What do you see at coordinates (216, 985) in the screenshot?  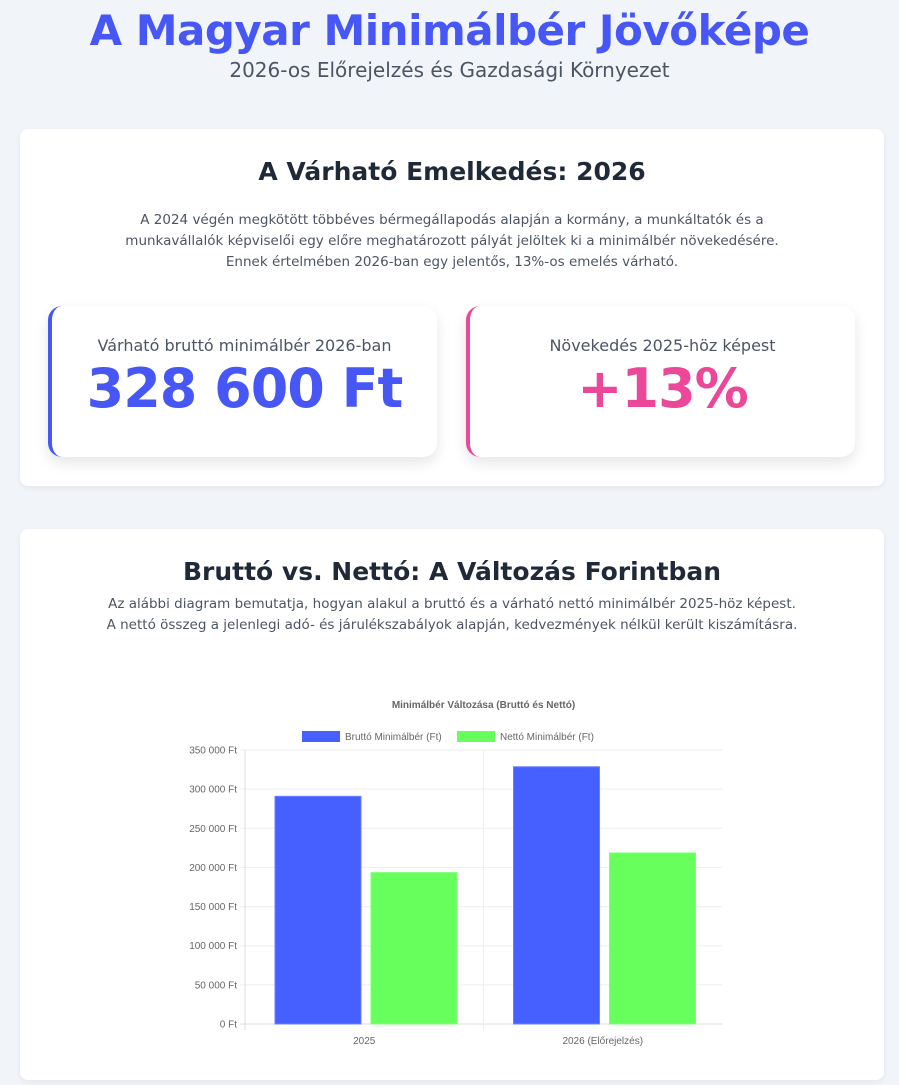 I see `y-tick-label: 50 000 Ft` at bounding box center [216, 985].